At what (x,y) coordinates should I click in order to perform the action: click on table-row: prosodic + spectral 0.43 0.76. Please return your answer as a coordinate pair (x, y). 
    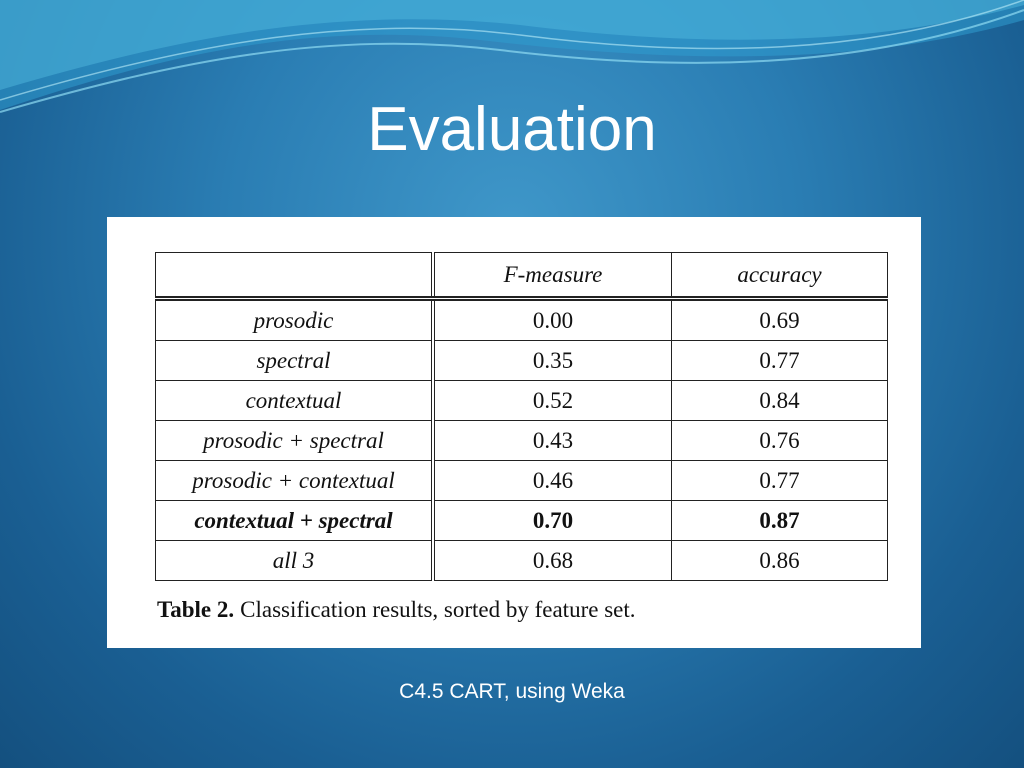
    Looking at the image, I should click on (521, 440).